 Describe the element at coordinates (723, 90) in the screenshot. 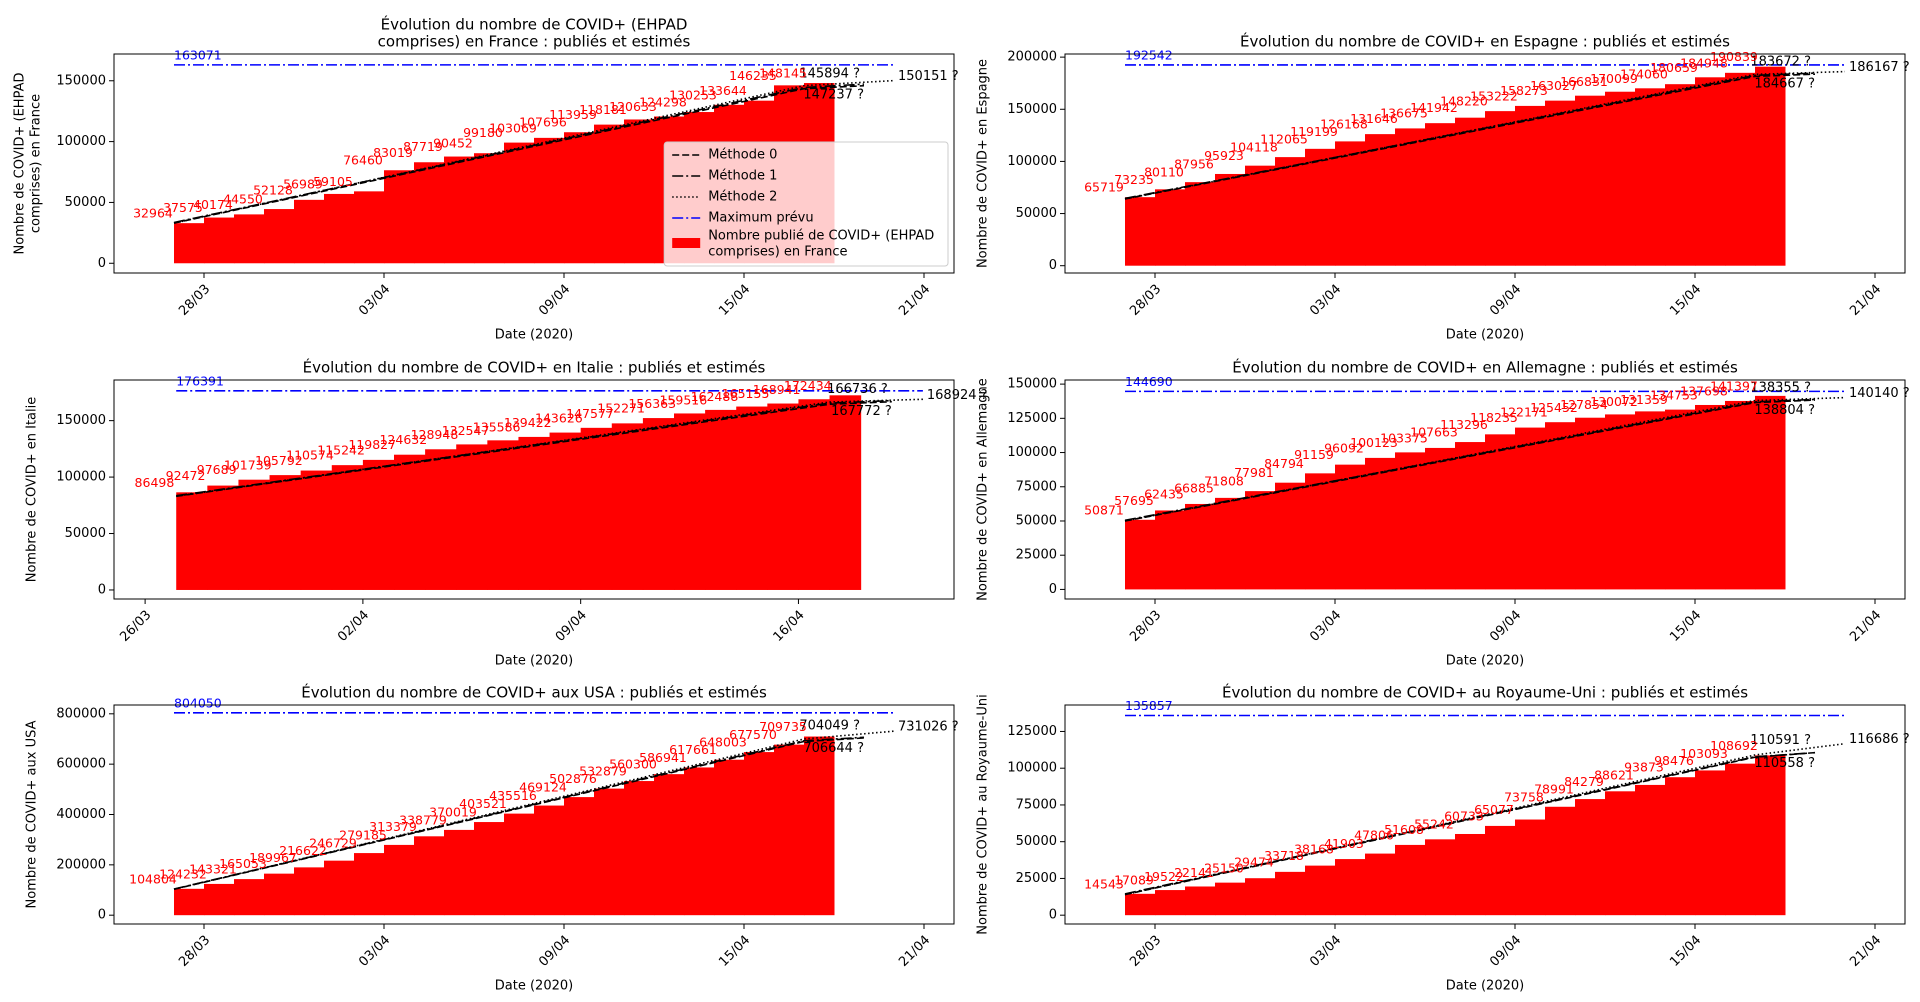

I see `value-label: 133644` at that location.